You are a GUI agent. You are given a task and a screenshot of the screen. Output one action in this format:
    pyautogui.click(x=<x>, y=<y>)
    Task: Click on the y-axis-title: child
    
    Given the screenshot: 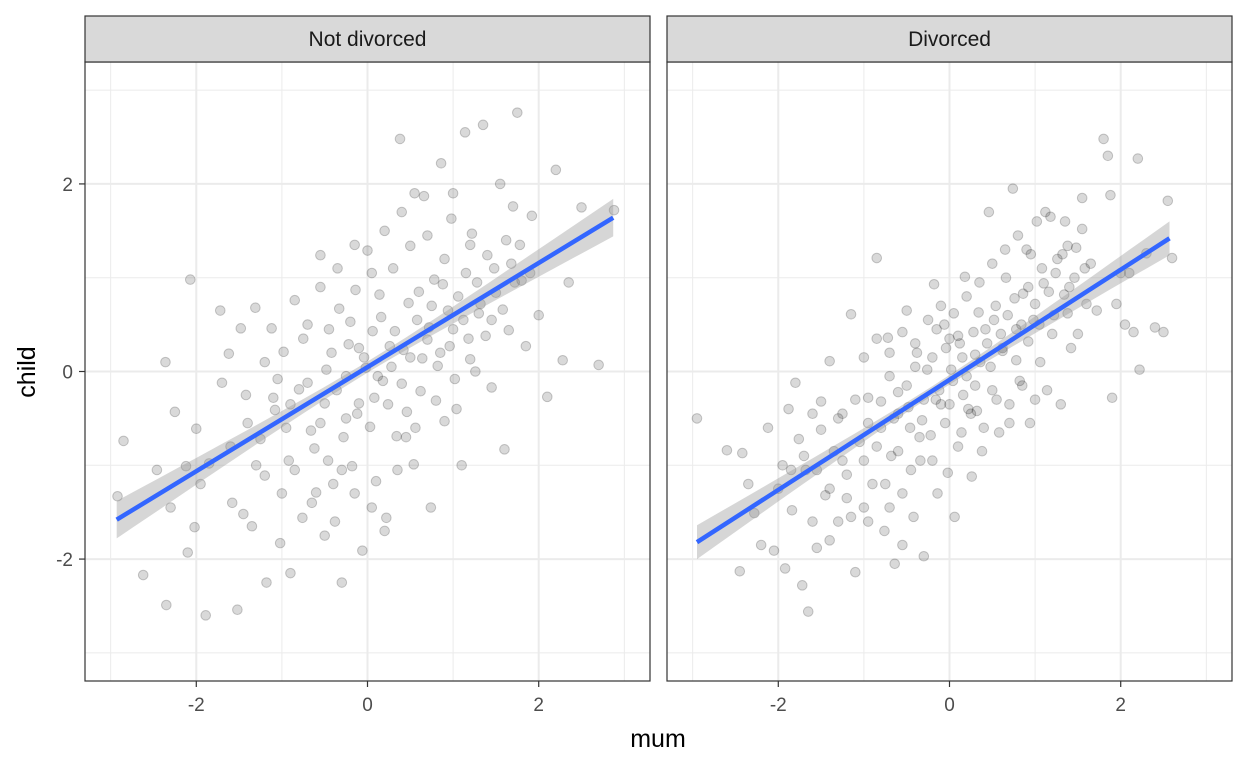 What is the action you would take?
    pyautogui.click(x=27, y=371)
    